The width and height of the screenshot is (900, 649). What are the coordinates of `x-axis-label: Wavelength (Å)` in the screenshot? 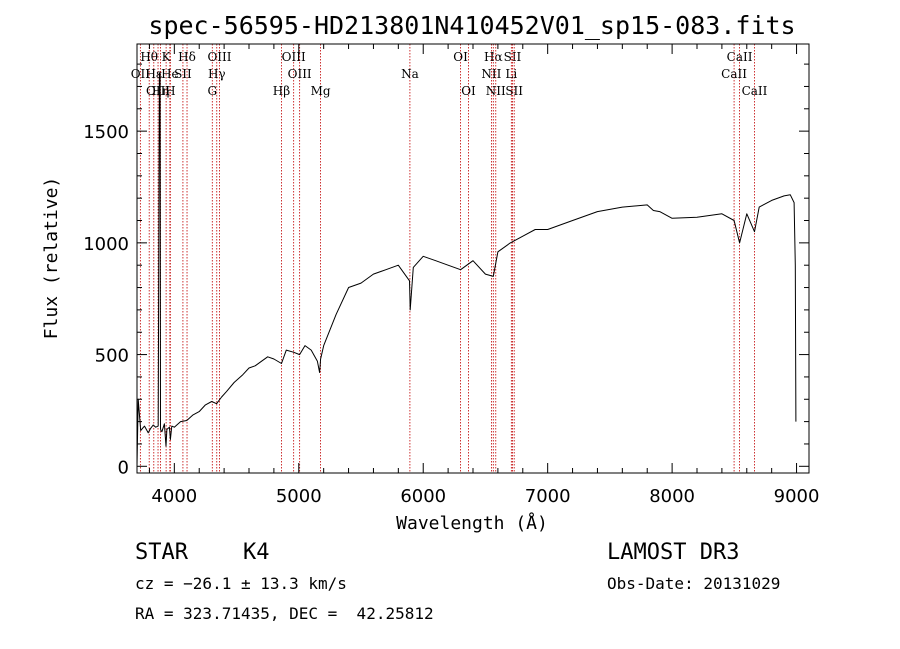 It's located at (472, 523).